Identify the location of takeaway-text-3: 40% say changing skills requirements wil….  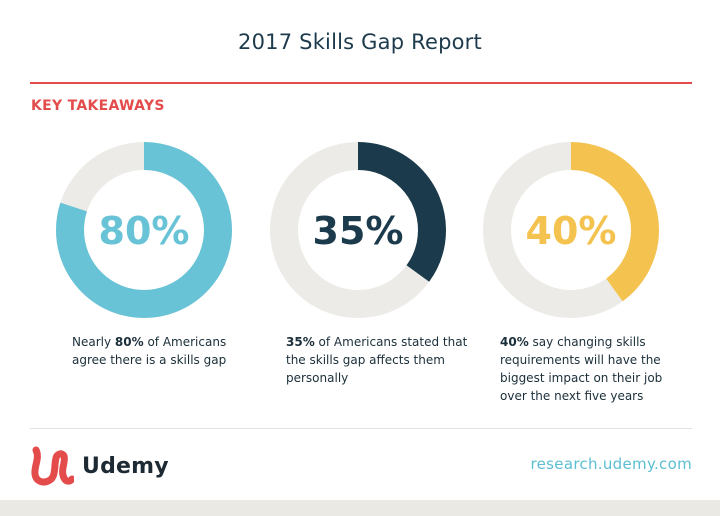
(595, 369).